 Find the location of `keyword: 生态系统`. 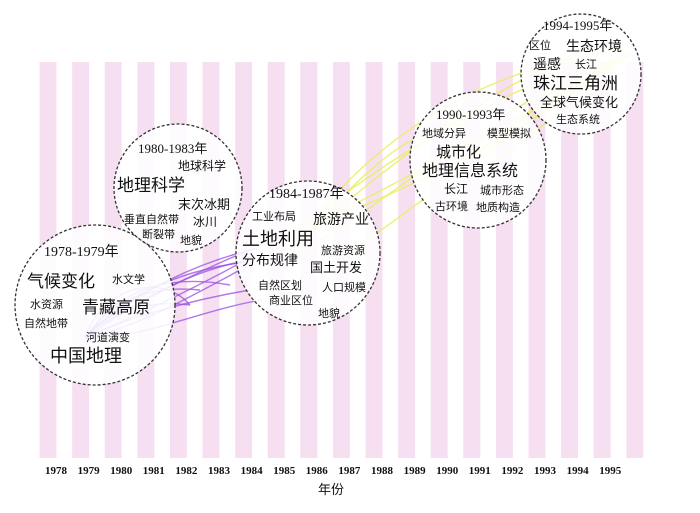

keyword: 生态系统 is located at coordinates (578, 119).